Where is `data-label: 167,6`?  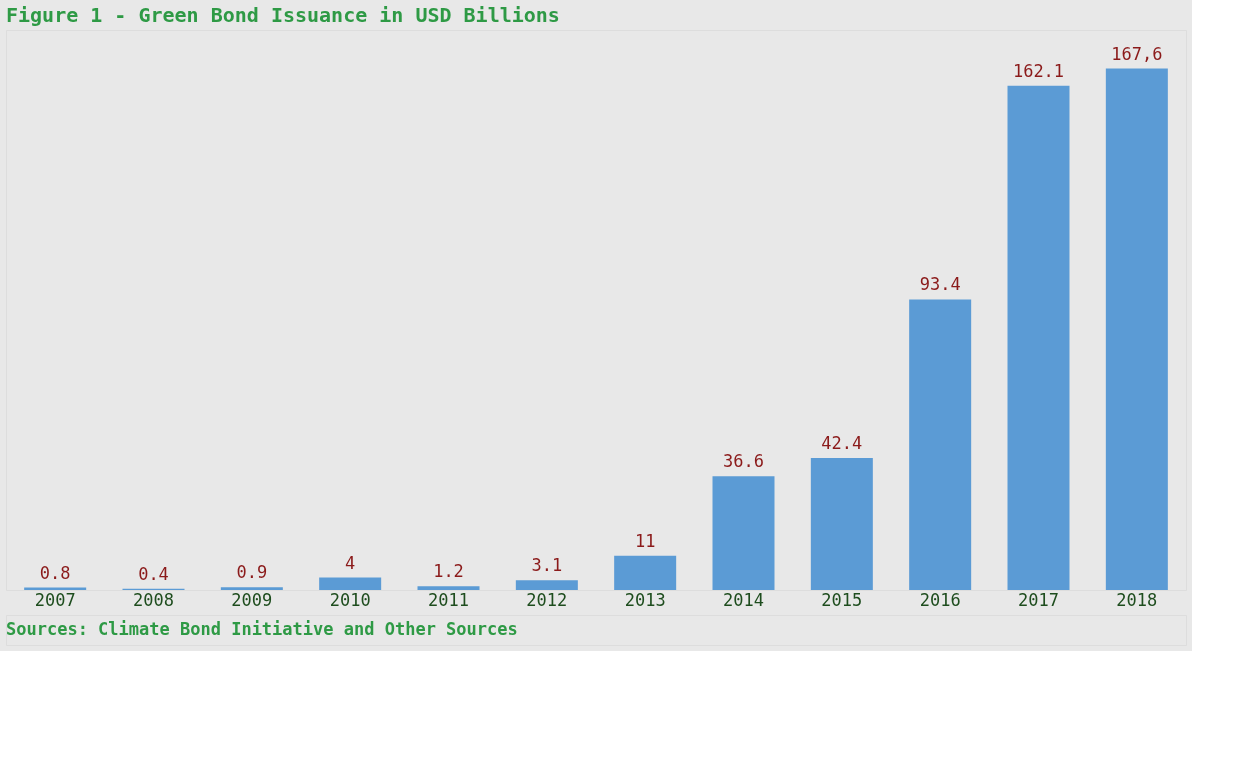
data-label: 167,6 is located at coordinates (1137, 53).